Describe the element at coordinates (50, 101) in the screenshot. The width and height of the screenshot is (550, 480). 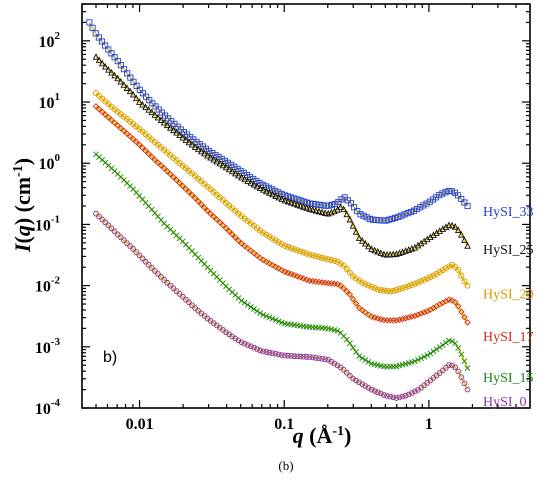
I see `y-tick-label: 101` at that location.